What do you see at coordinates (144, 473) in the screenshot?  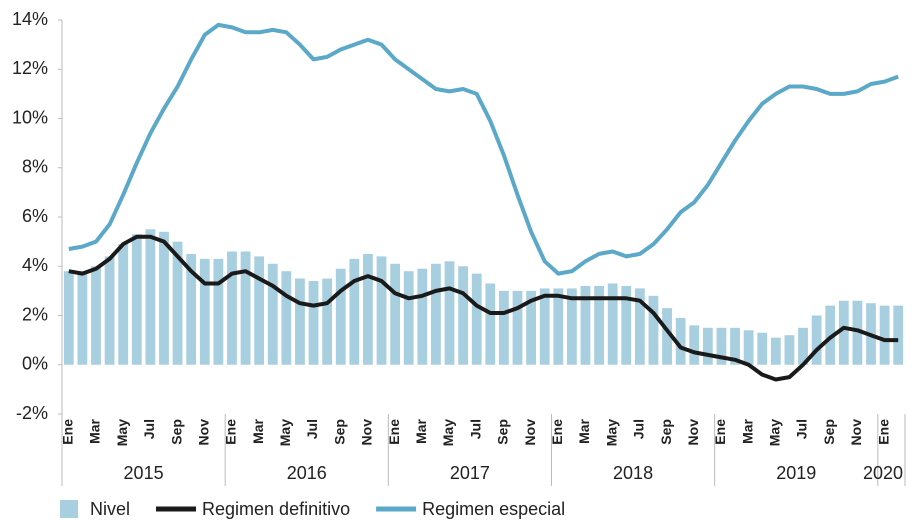 I see `year-label: 2015` at bounding box center [144, 473].